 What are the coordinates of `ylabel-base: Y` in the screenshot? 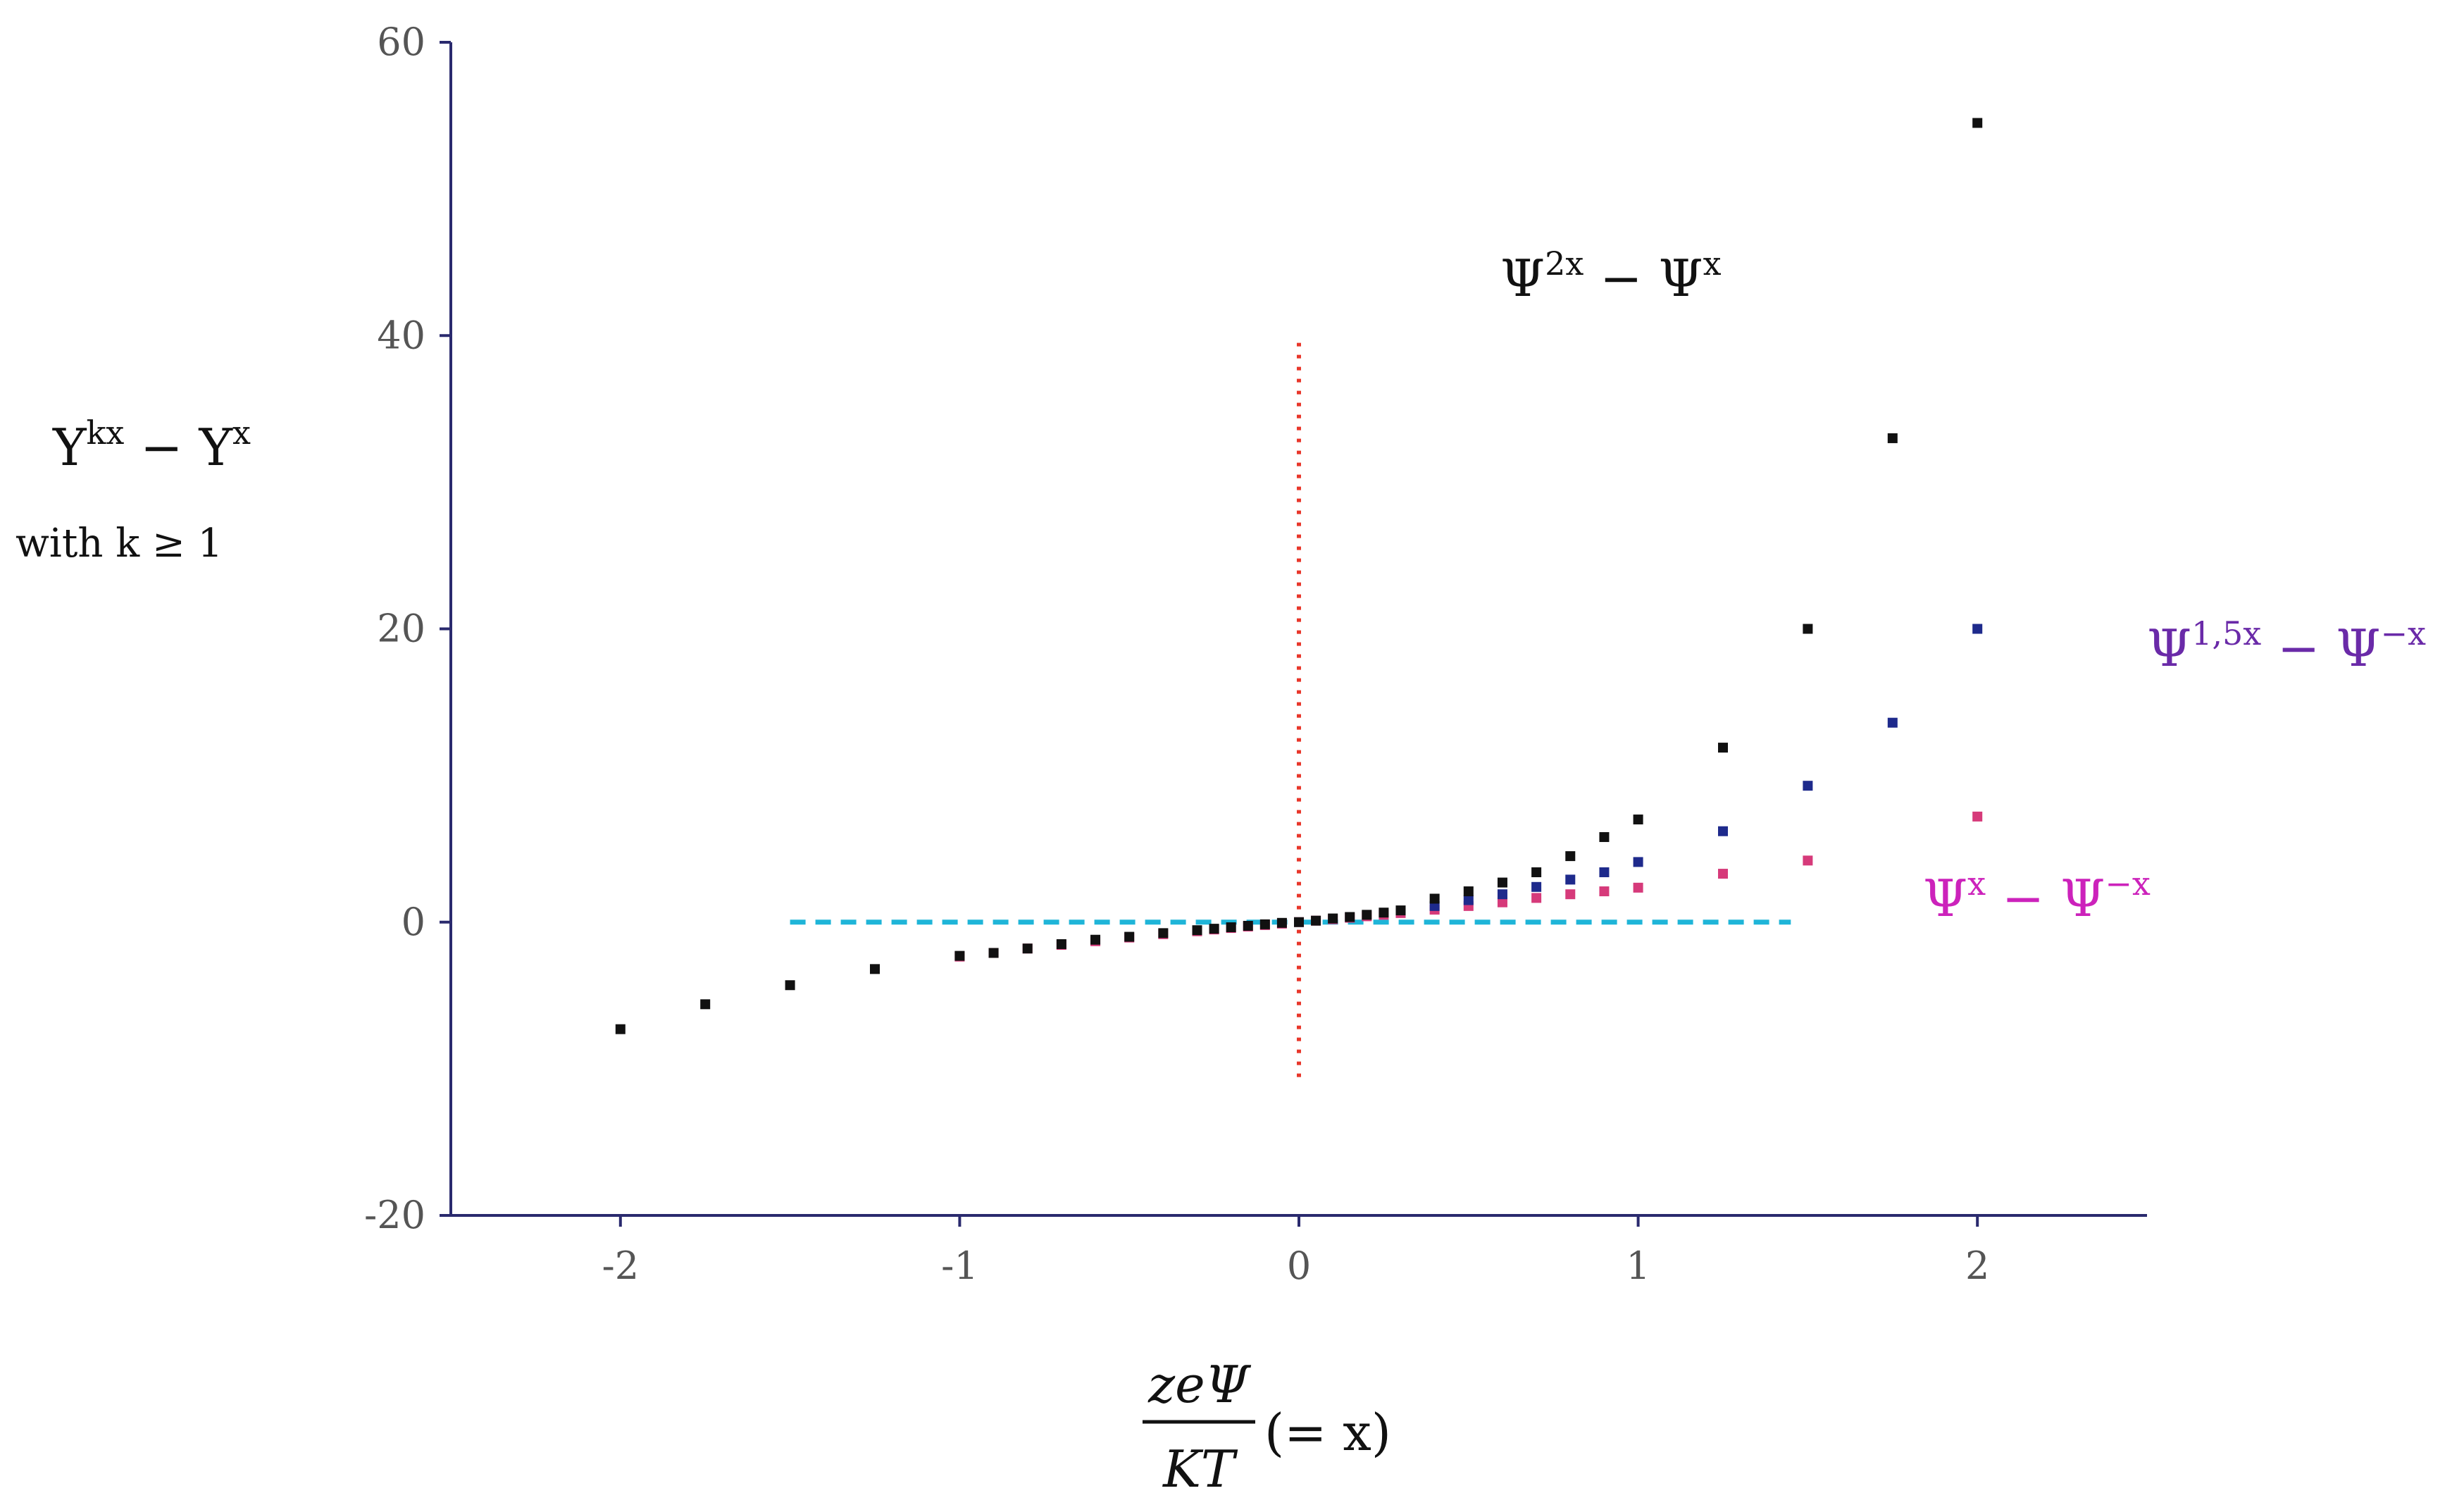 It's located at (69, 447).